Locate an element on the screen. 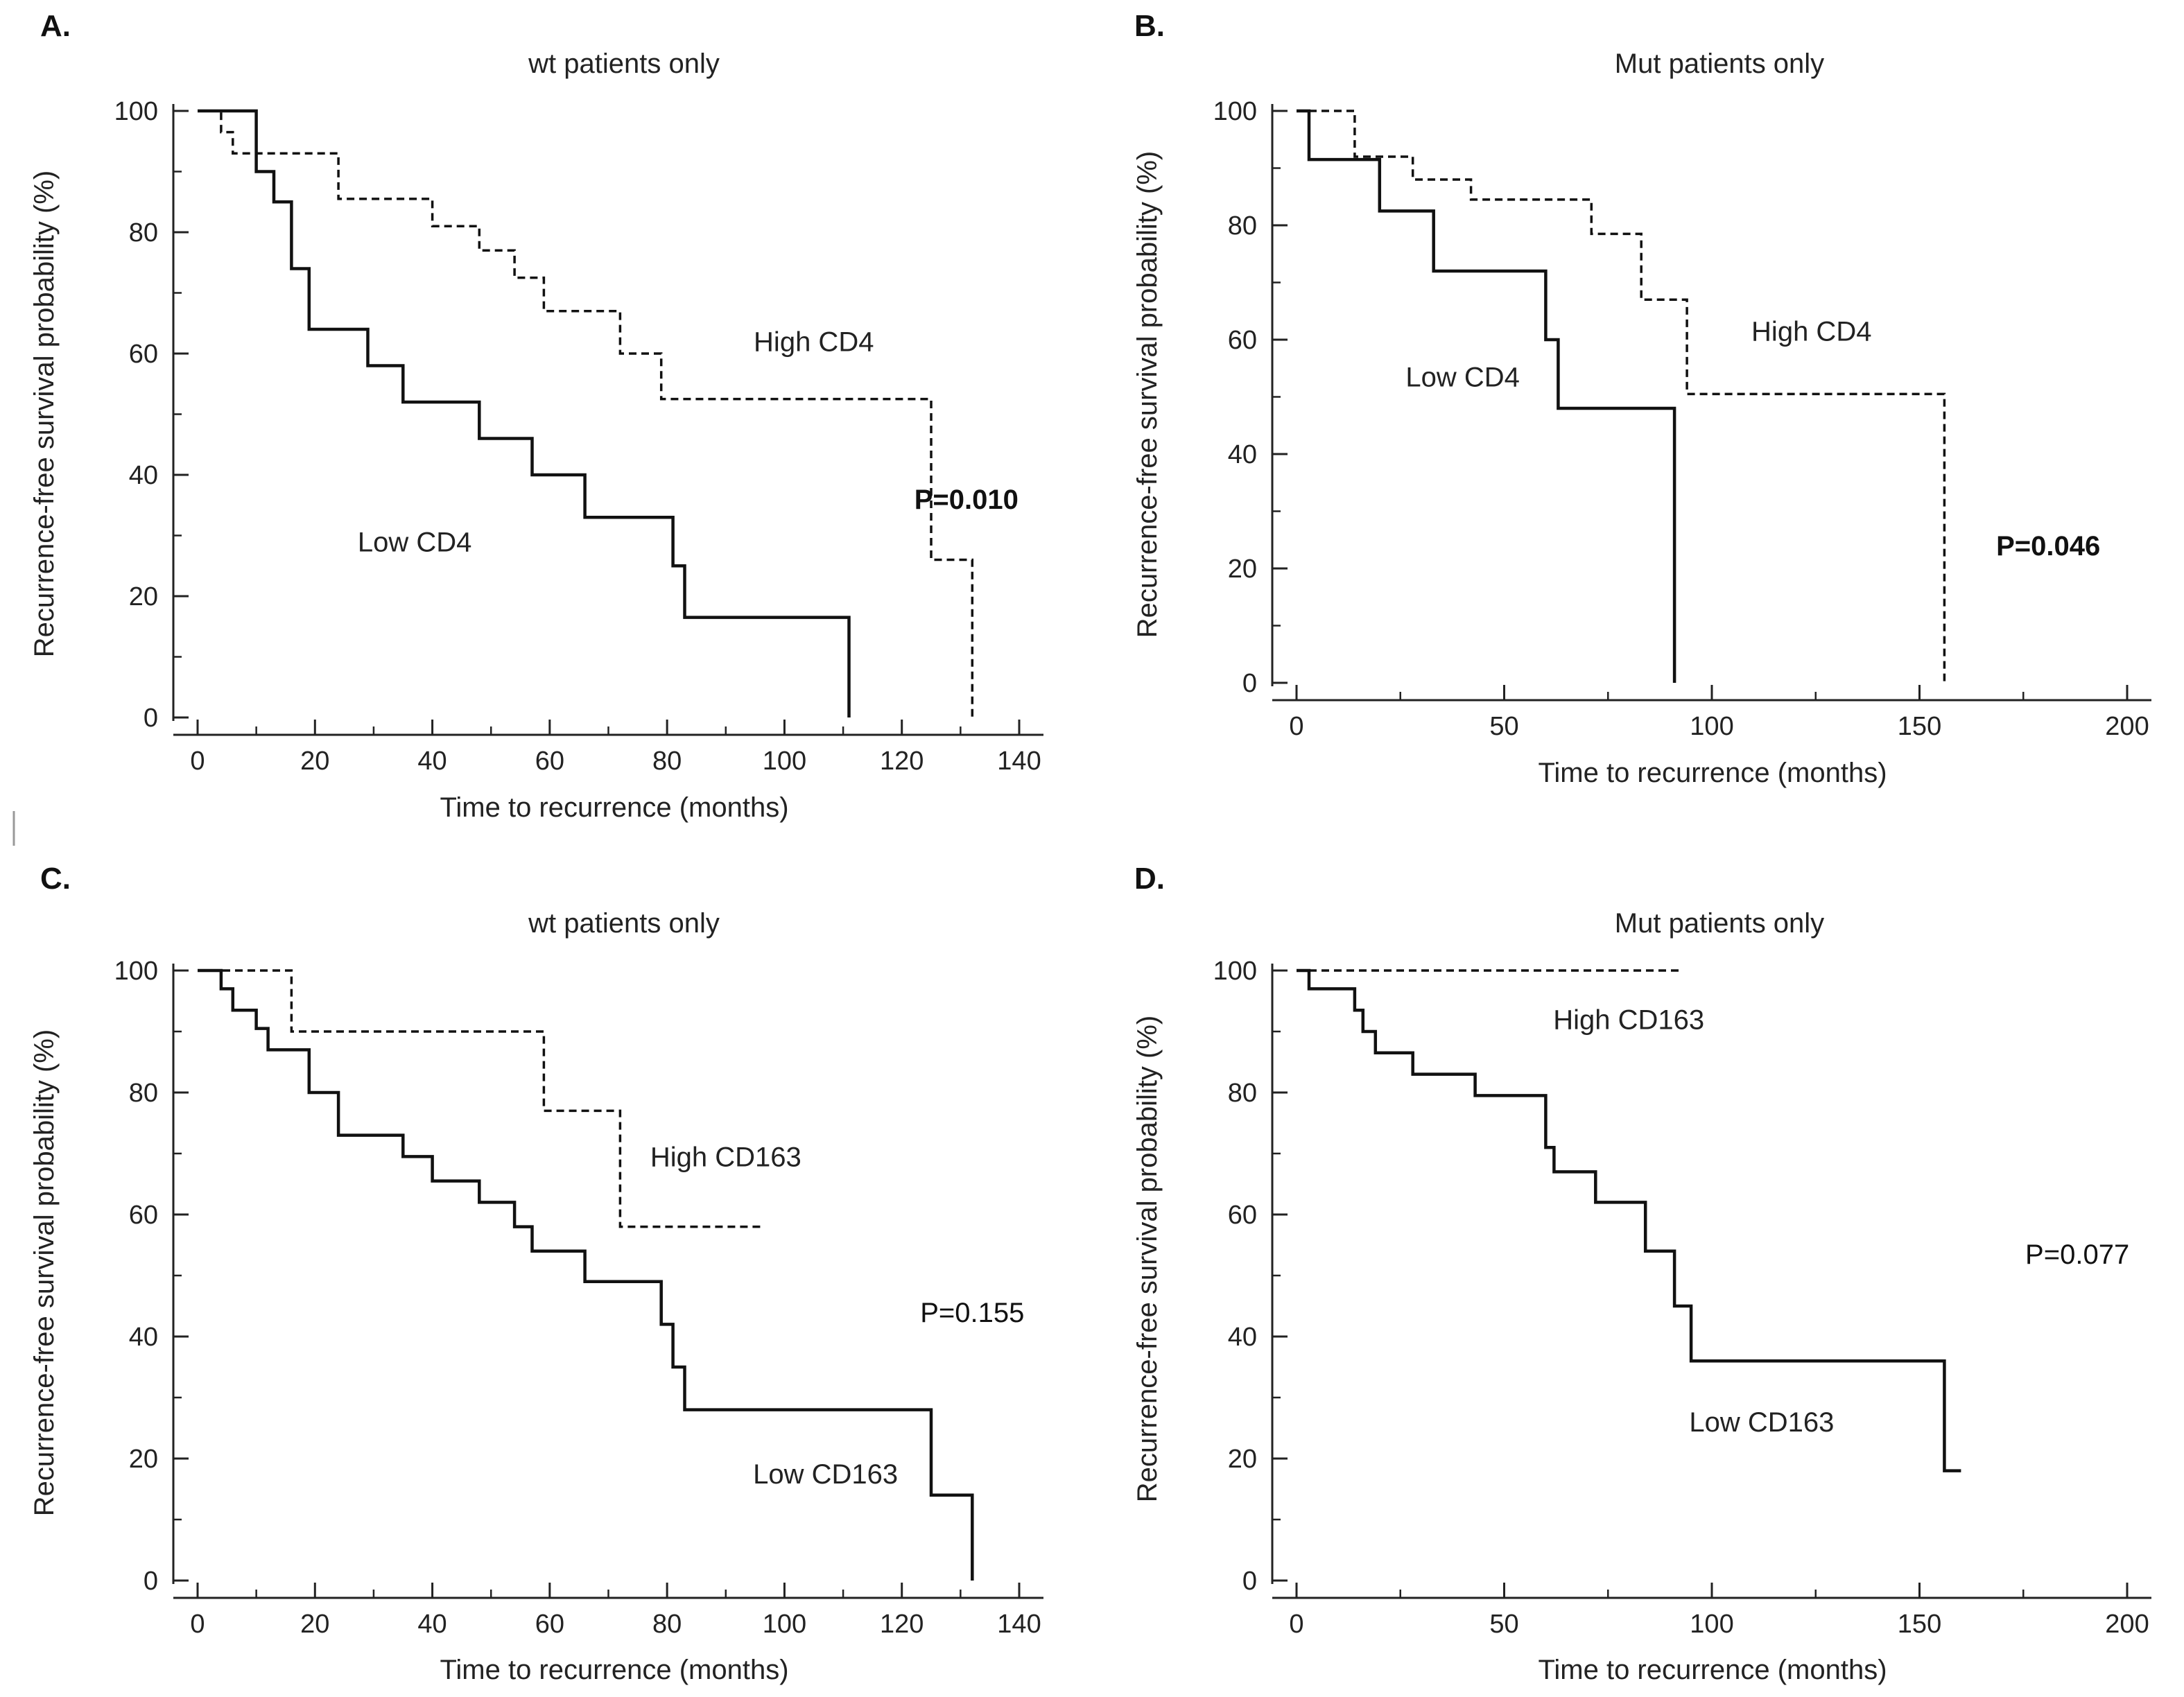 This screenshot has height=1697, width=2184. panel-c-ytick-label: 20 is located at coordinates (143, 1459).